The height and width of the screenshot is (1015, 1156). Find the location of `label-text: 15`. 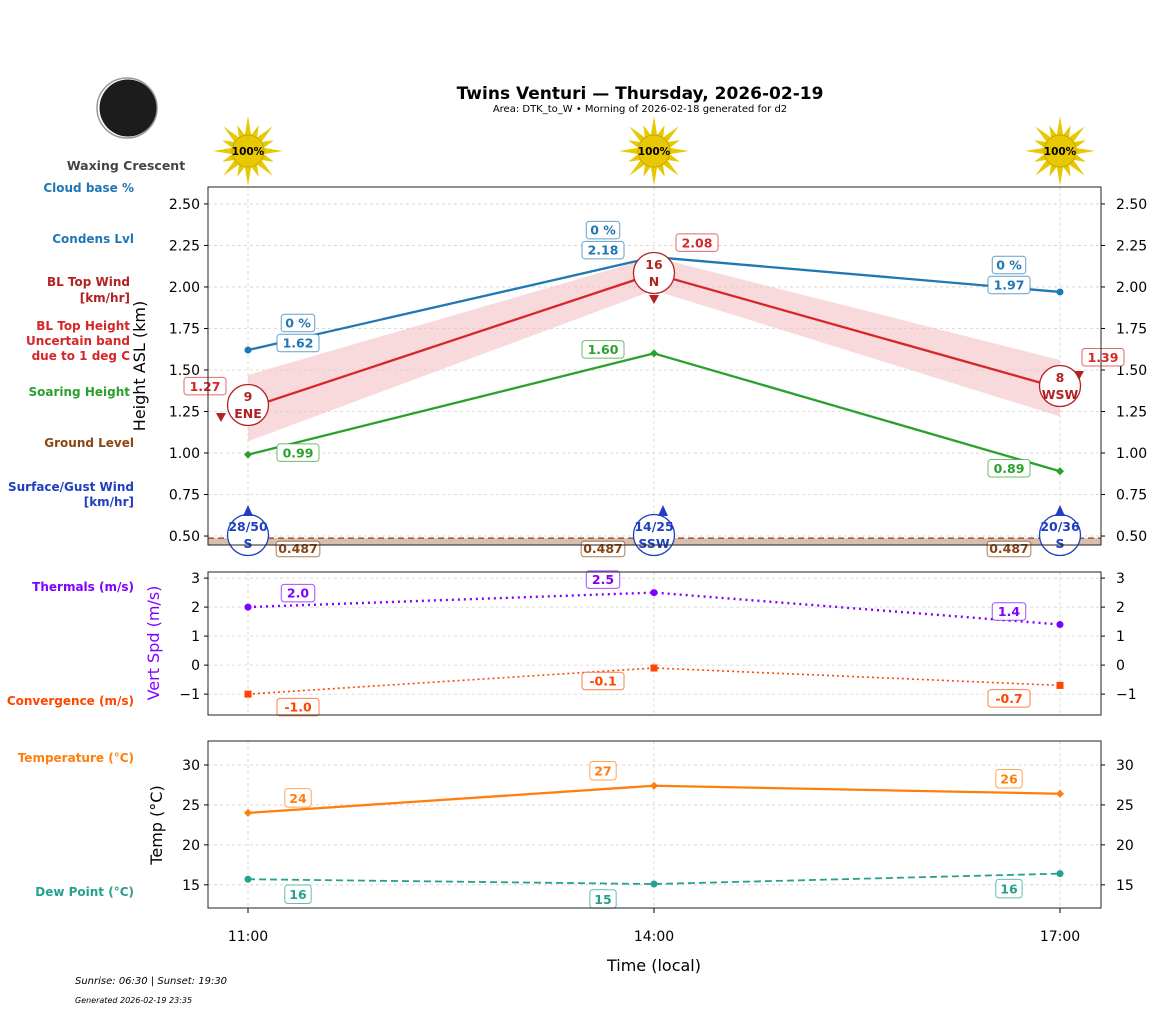

label-text: 15 is located at coordinates (602, 899).